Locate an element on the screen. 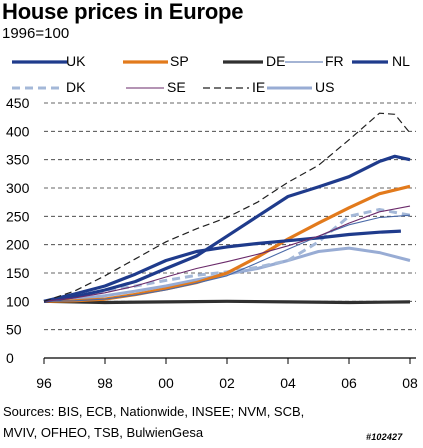 This screenshot has width=423, height=448. y-tick-label-300: 300 is located at coordinates (18, 188).